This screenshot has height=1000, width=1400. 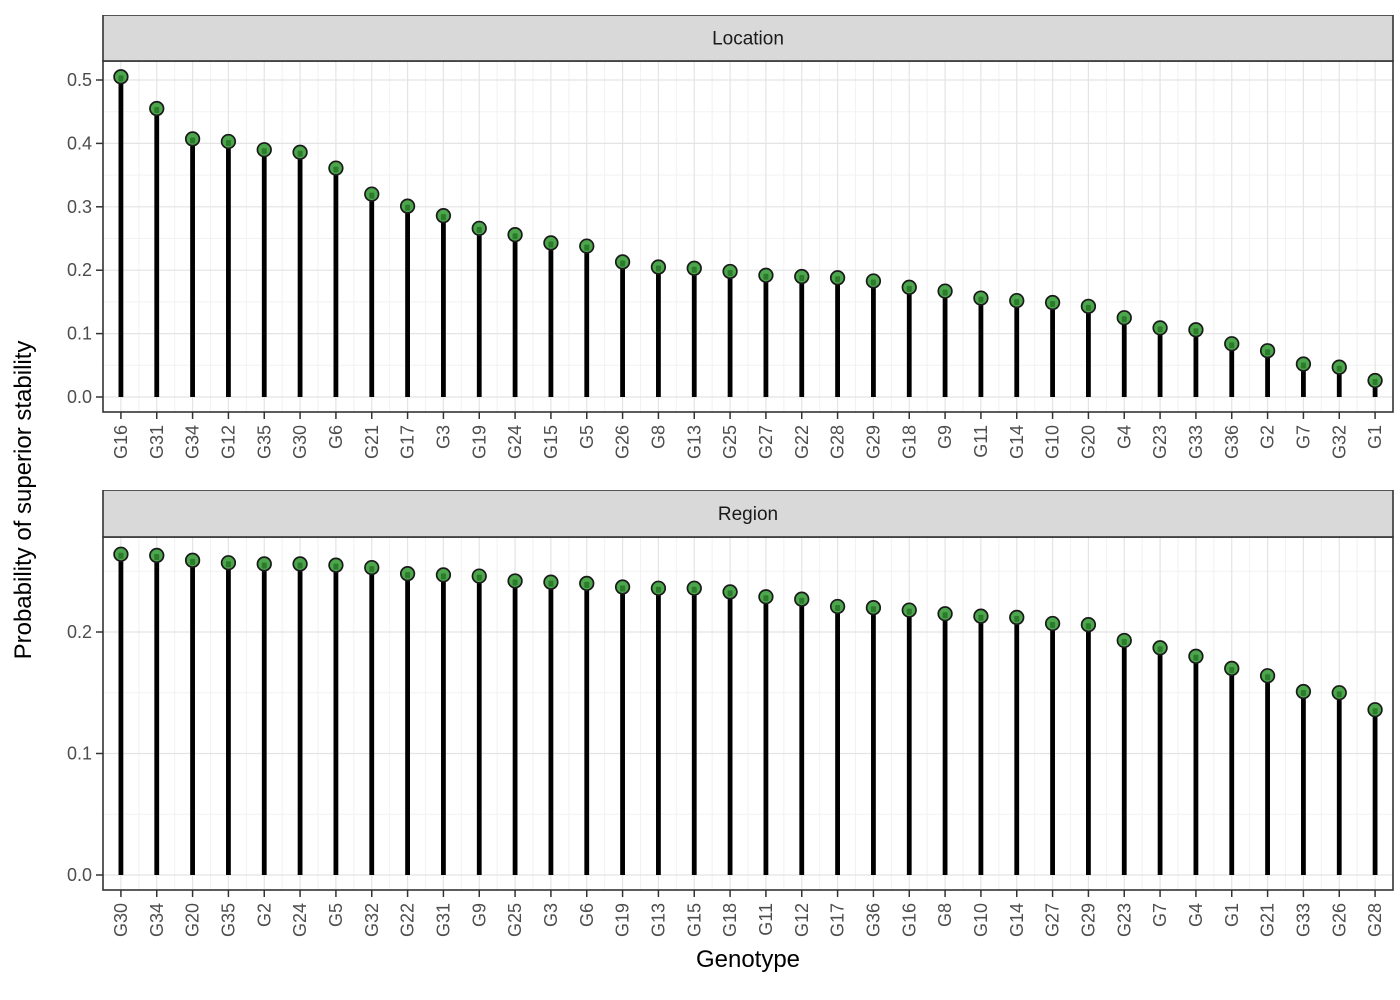 What do you see at coordinates (443, 920) in the screenshot?
I see `x-tick-label: G31` at bounding box center [443, 920].